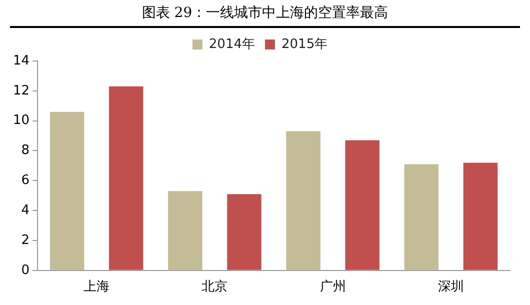  Describe the element at coordinates (25, 270) in the screenshot. I see `y-tick-label: 0` at that location.